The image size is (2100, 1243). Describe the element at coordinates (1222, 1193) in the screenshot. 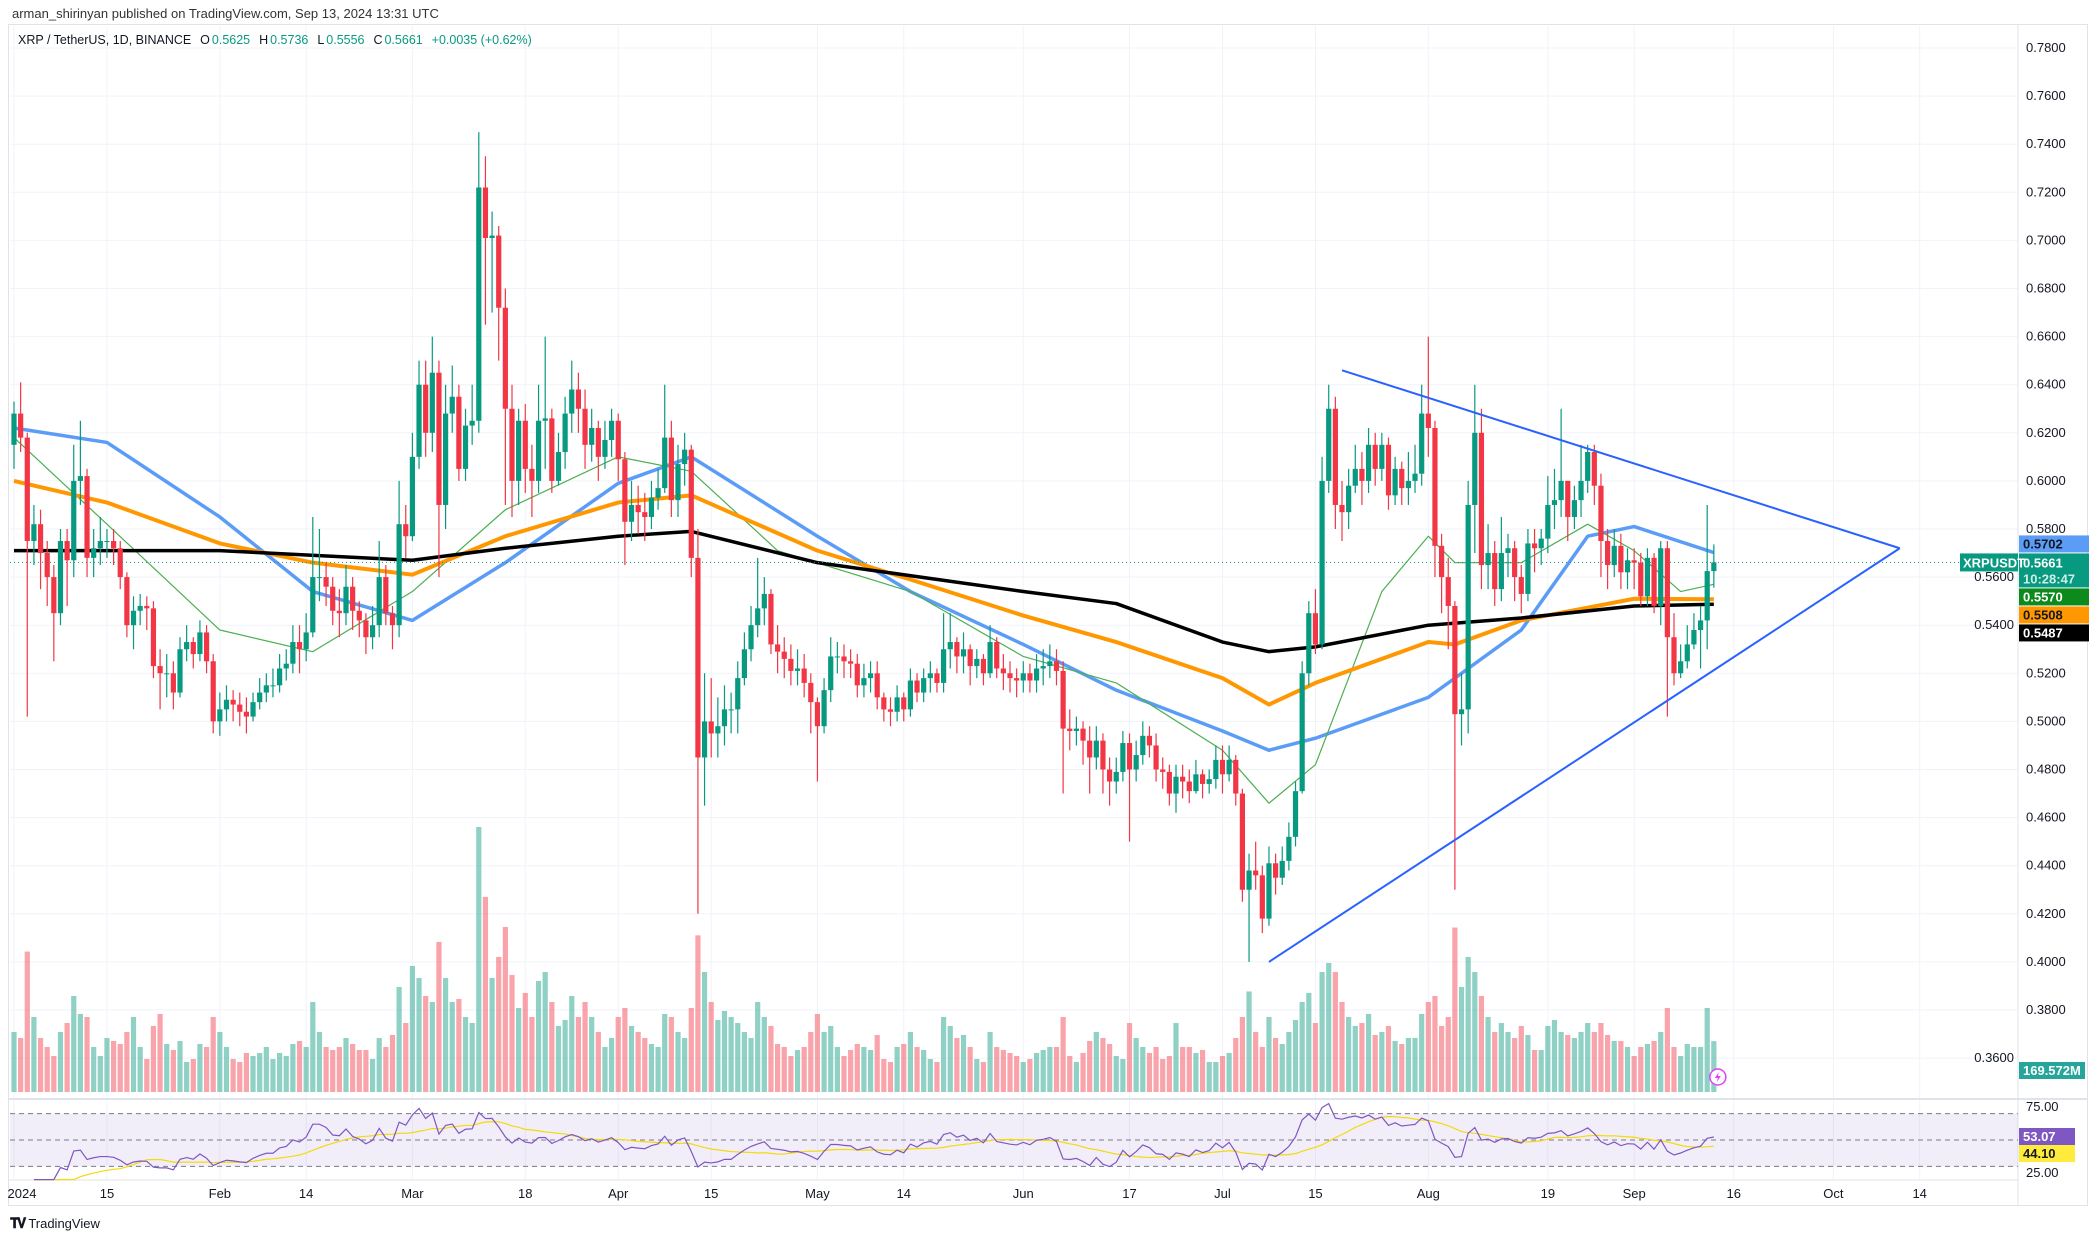

I see `time-tick-label: Jul` at that location.